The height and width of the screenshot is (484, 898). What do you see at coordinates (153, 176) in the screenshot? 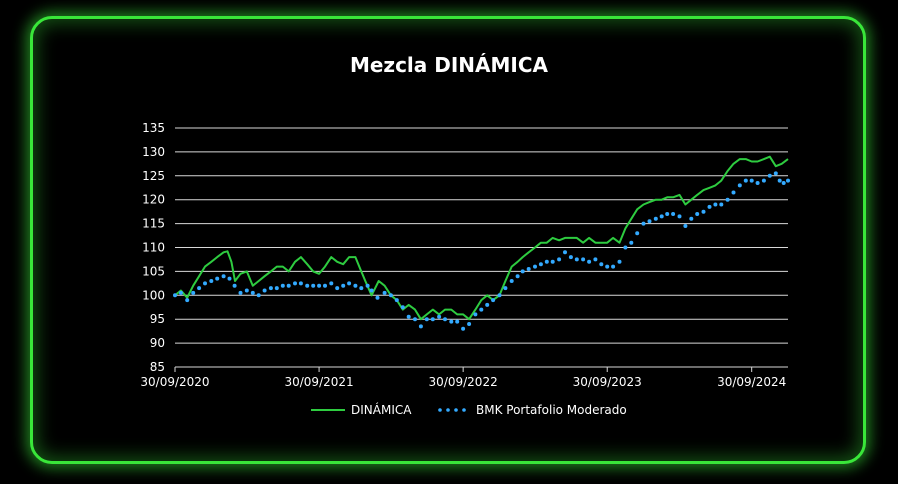
I see `y-tick-label: 125` at bounding box center [153, 176].